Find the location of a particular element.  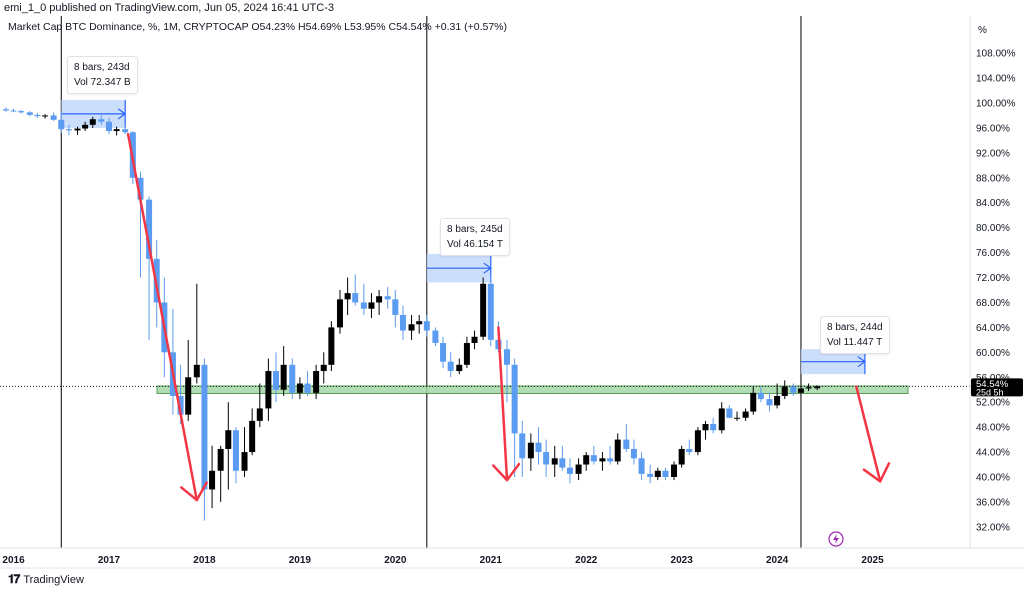

lightning-bolt-icon is located at coordinates (836, 539).